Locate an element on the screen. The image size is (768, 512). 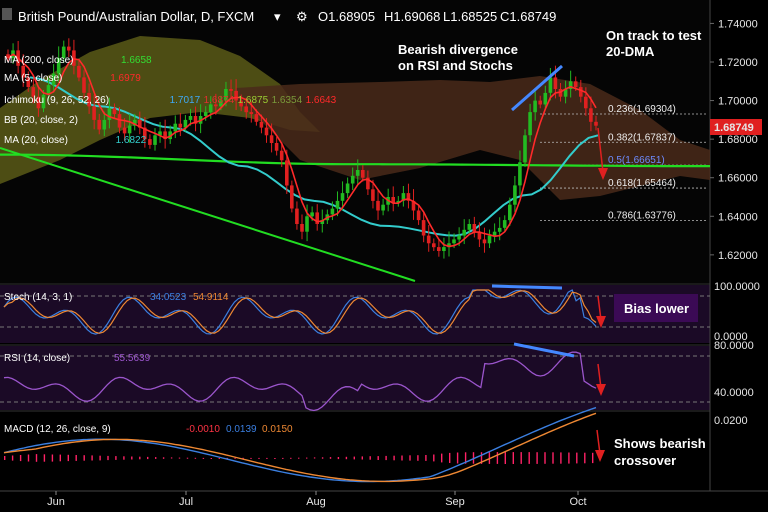
collapse-icon is located at coordinates (7, 14).